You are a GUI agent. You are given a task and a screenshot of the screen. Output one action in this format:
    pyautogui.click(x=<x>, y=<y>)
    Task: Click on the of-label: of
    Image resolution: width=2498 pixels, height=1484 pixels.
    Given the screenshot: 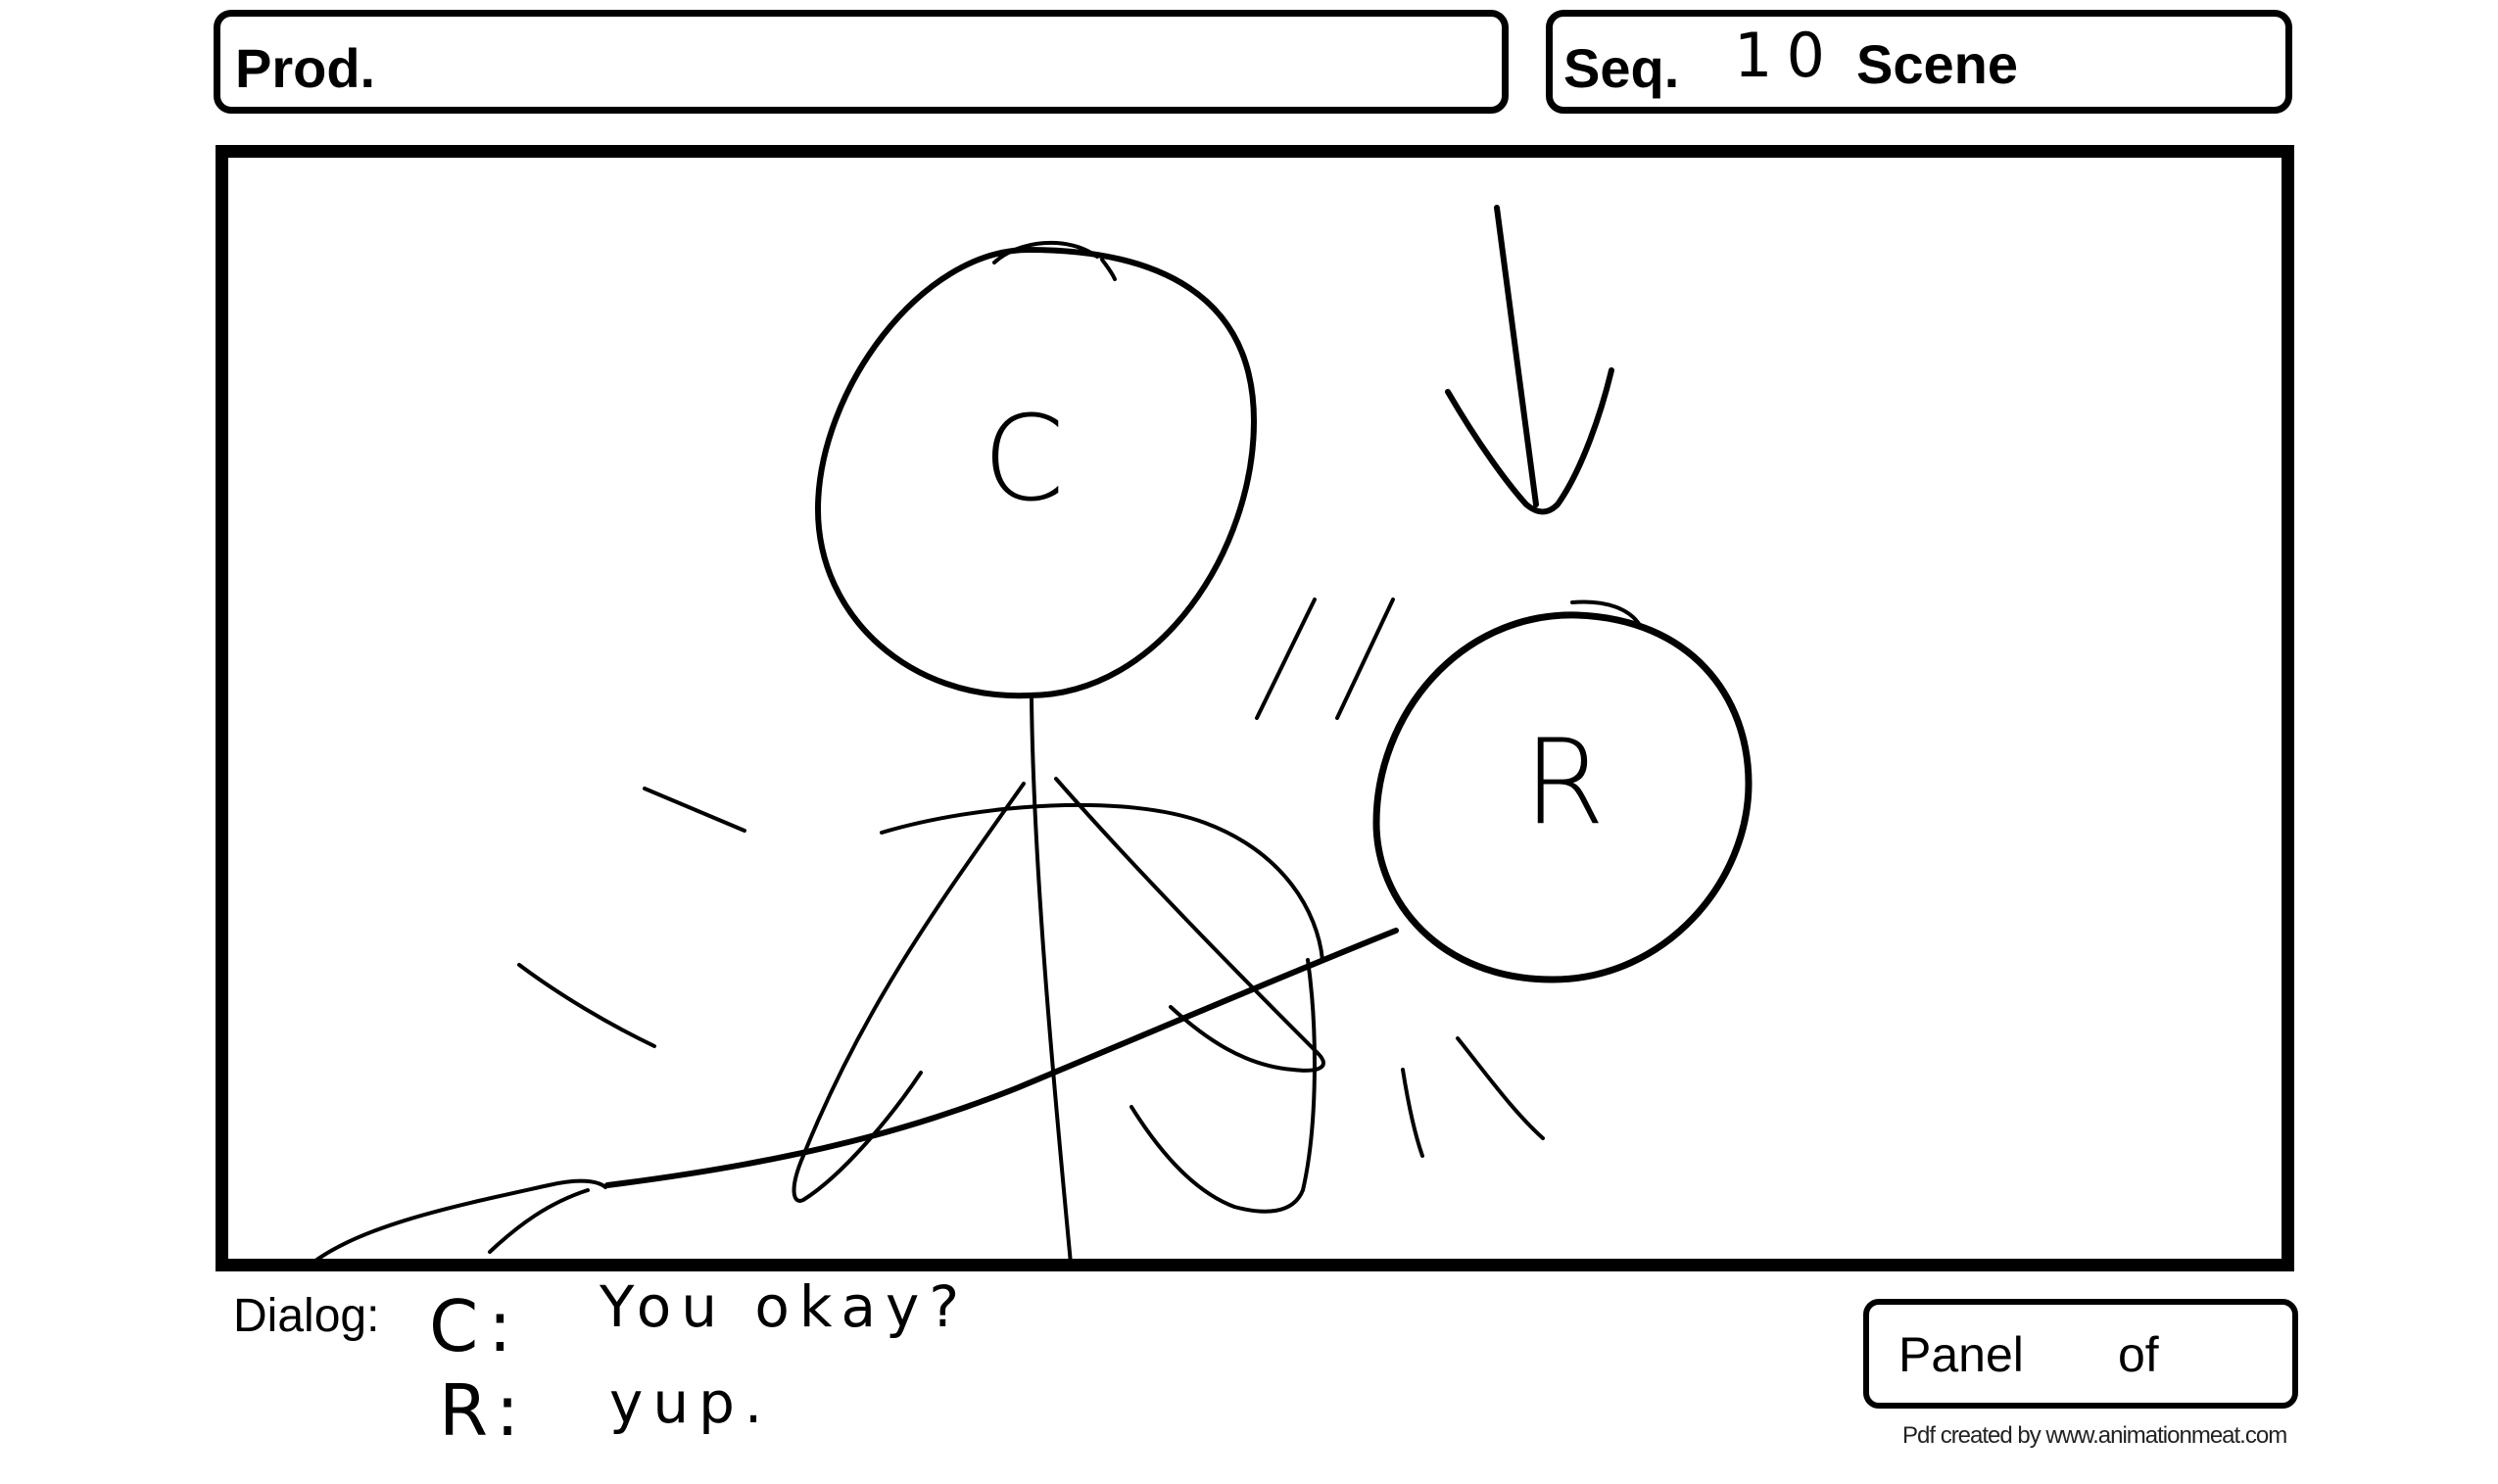 What is the action you would take?
    pyautogui.click(x=2138, y=1354)
    